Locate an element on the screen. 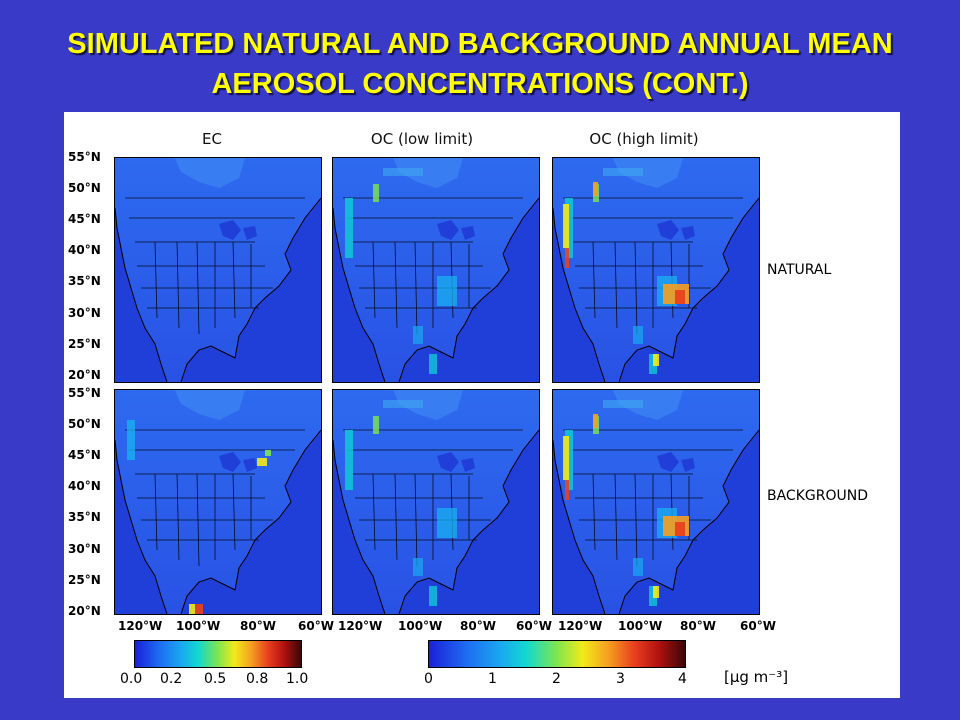 The height and width of the screenshot is (720, 960). map-background-oc-high-svg is located at coordinates (656, 502).